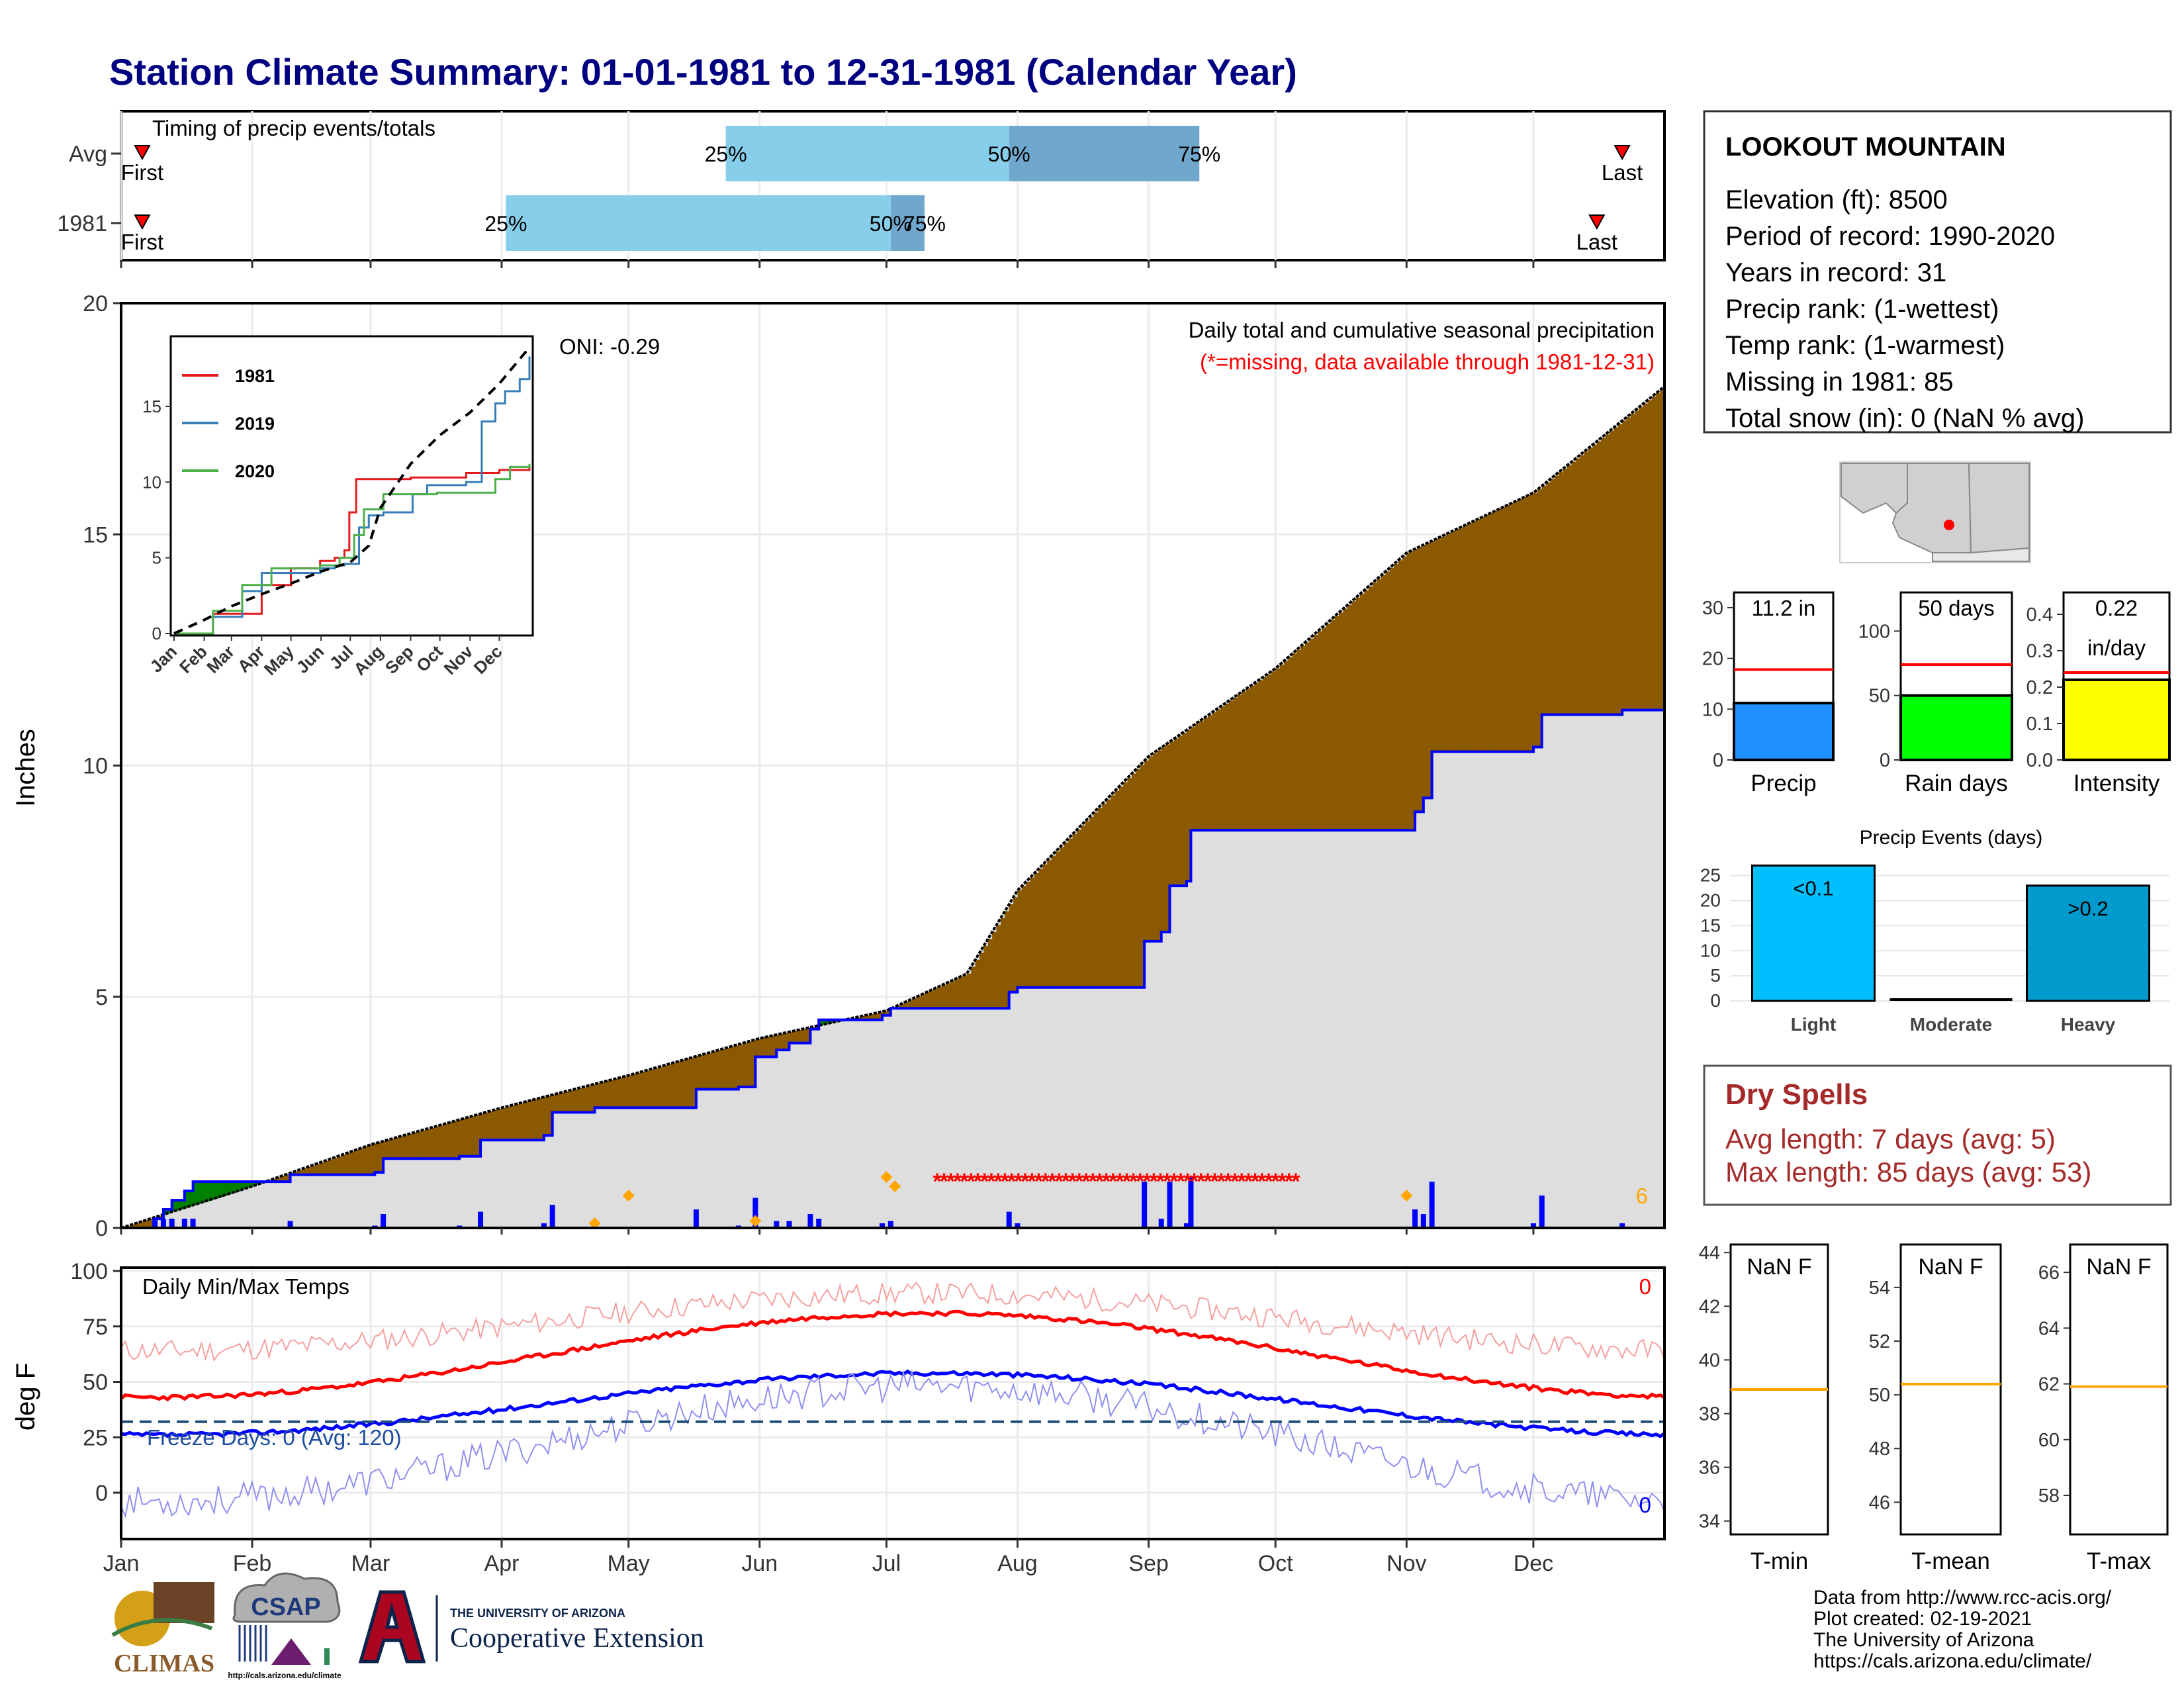  What do you see at coordinates (1622, 173) in the screenshot?
I see `timing-last-label: Last` at bounding box center [1622, 173].